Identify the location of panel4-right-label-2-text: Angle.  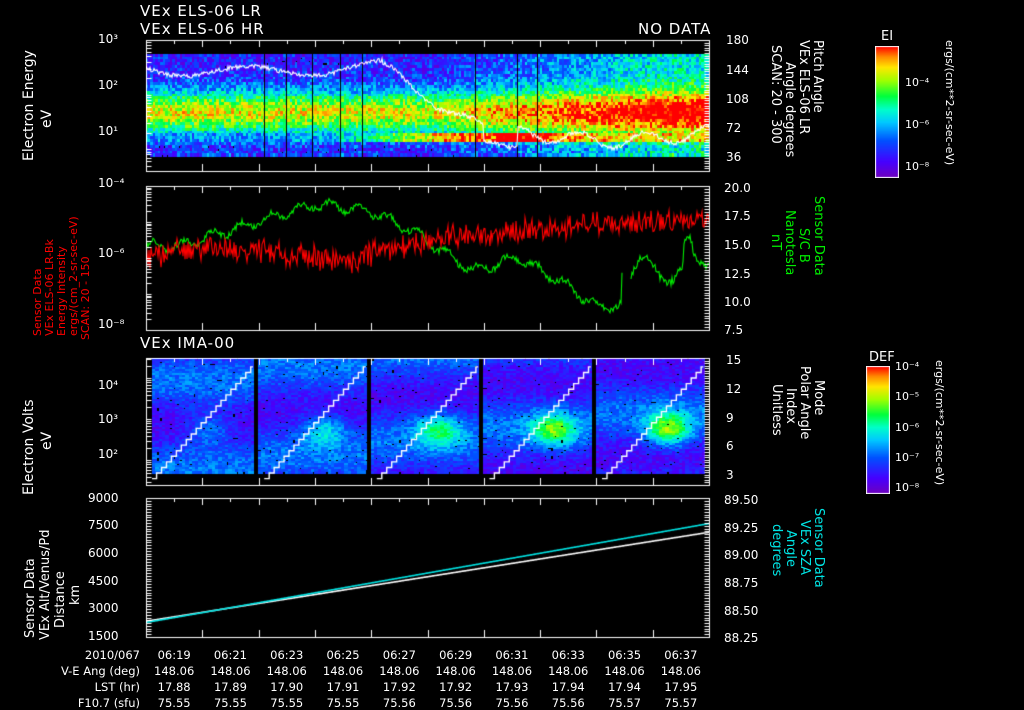
(790, 548).